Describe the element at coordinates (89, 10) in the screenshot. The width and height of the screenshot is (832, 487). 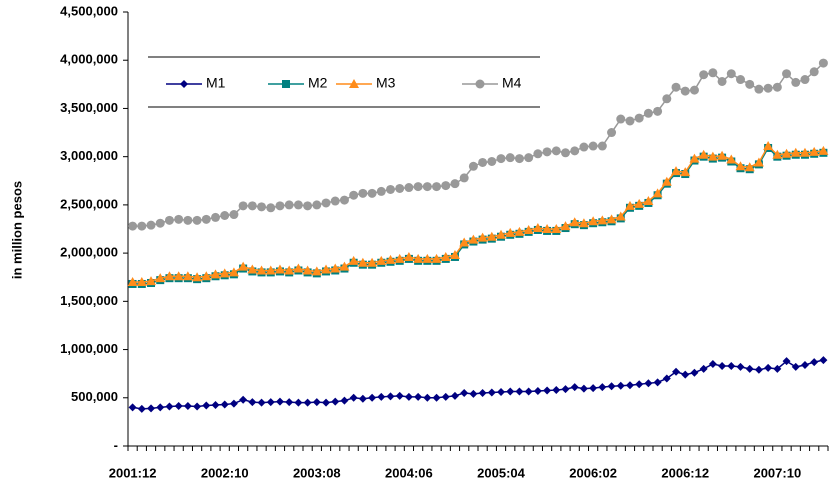
I see `y-tick-label: 4,500,000` at that location.